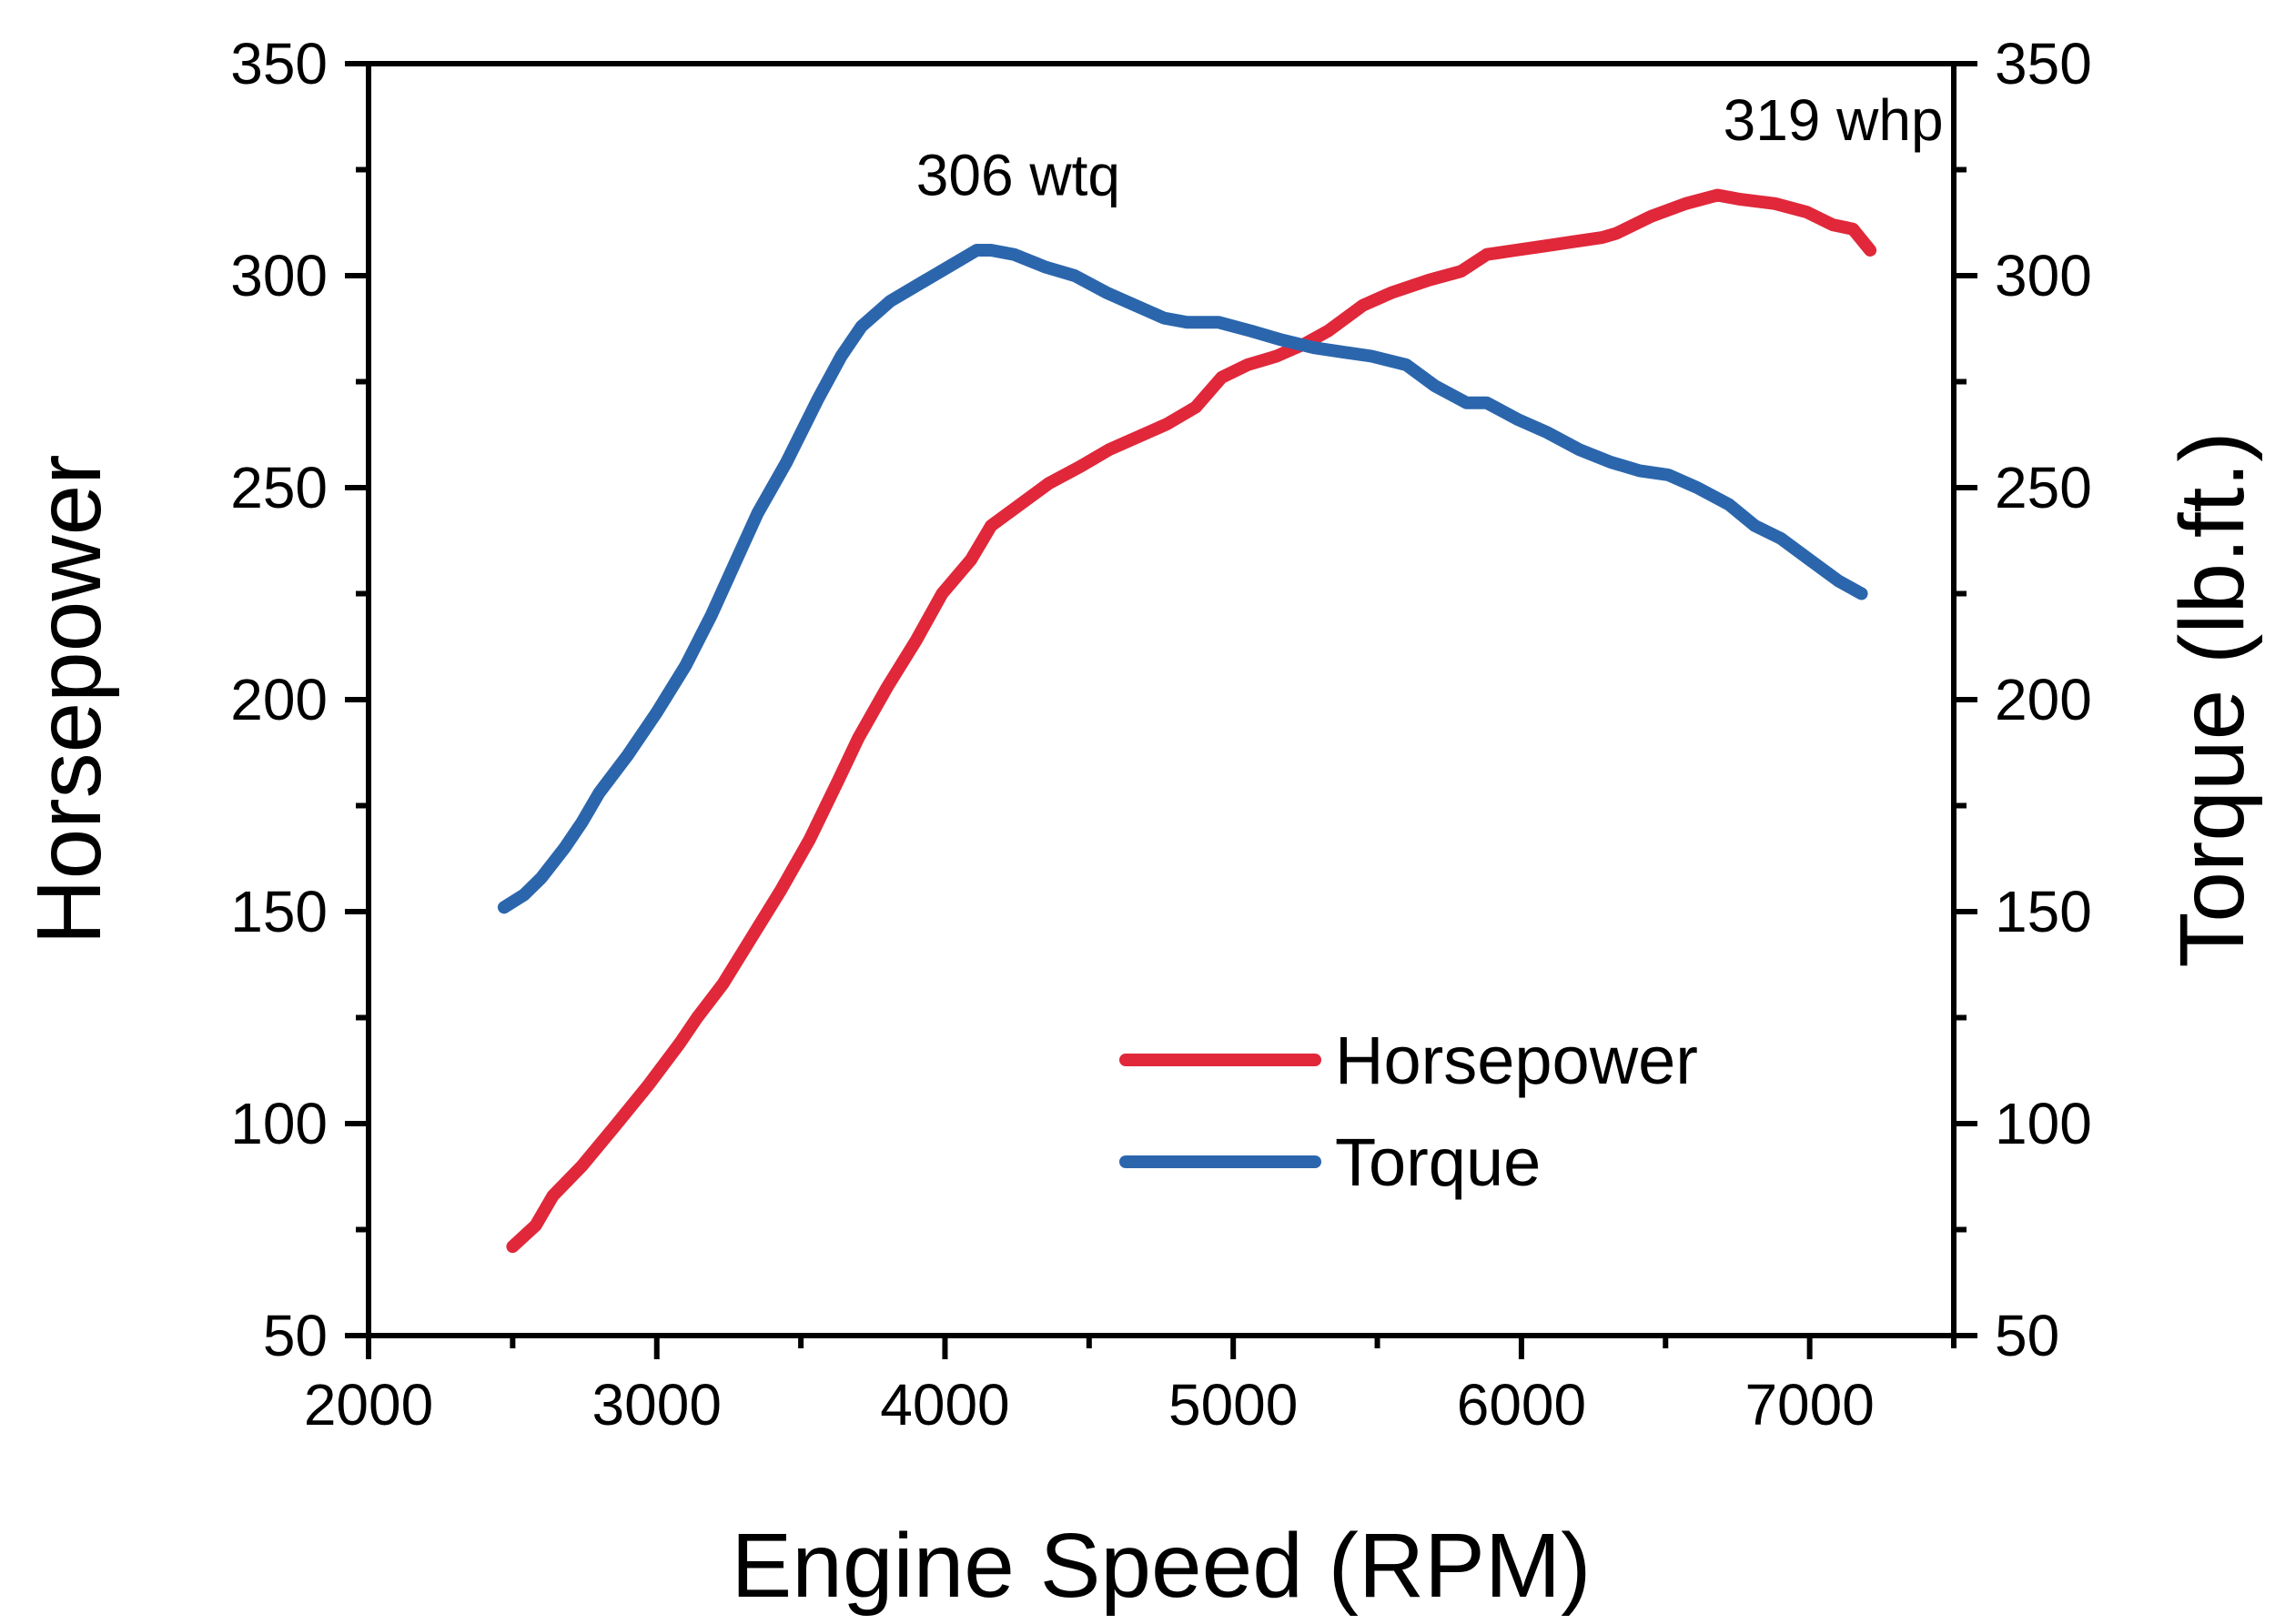  I want to click on right-y-axis-title: Torque (lb.ft.), so click(2212, 699).